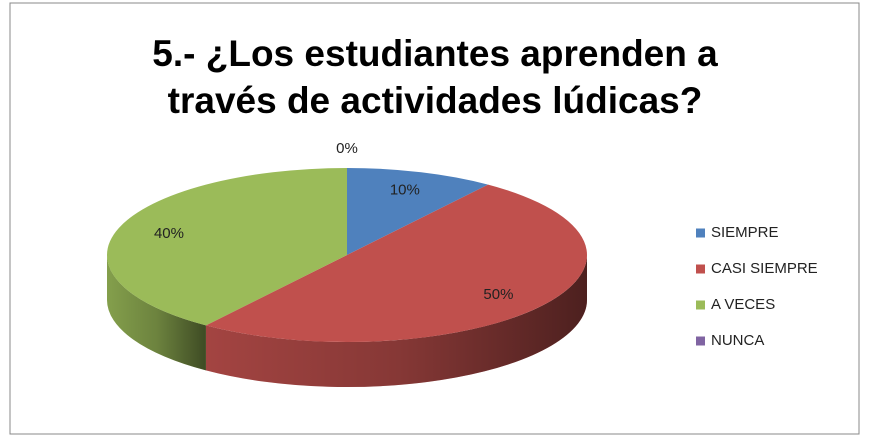 This screenshot has height=441, width=871. What do you see at coordinates (737, 340) in the screenshot?
I see `legend-label: NUNCA` at bounding box center [737, 340].